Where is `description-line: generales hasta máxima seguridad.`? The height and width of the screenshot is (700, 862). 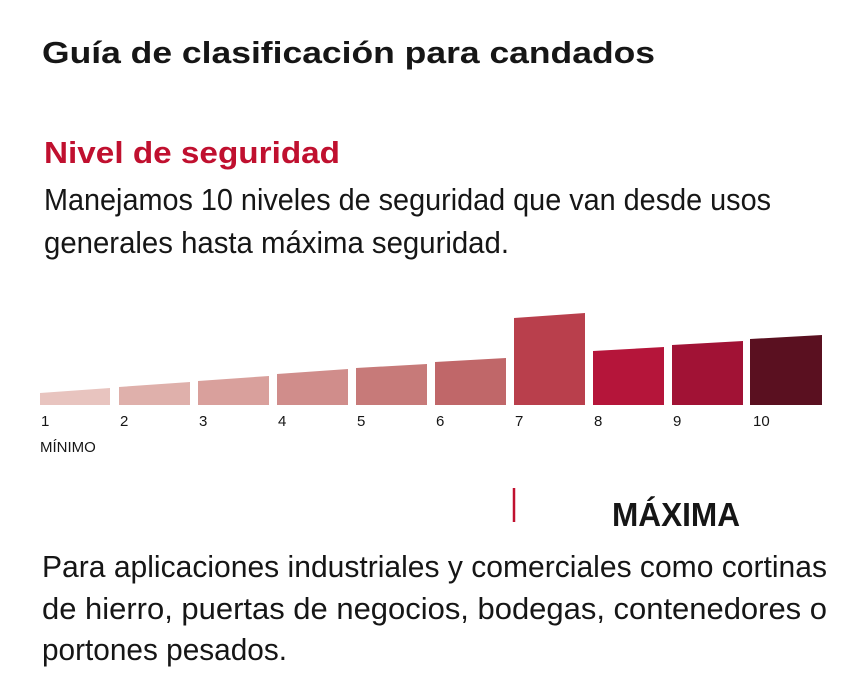
description-line: generales hasta máxima seguridad. is located at coordinates (276, 242).